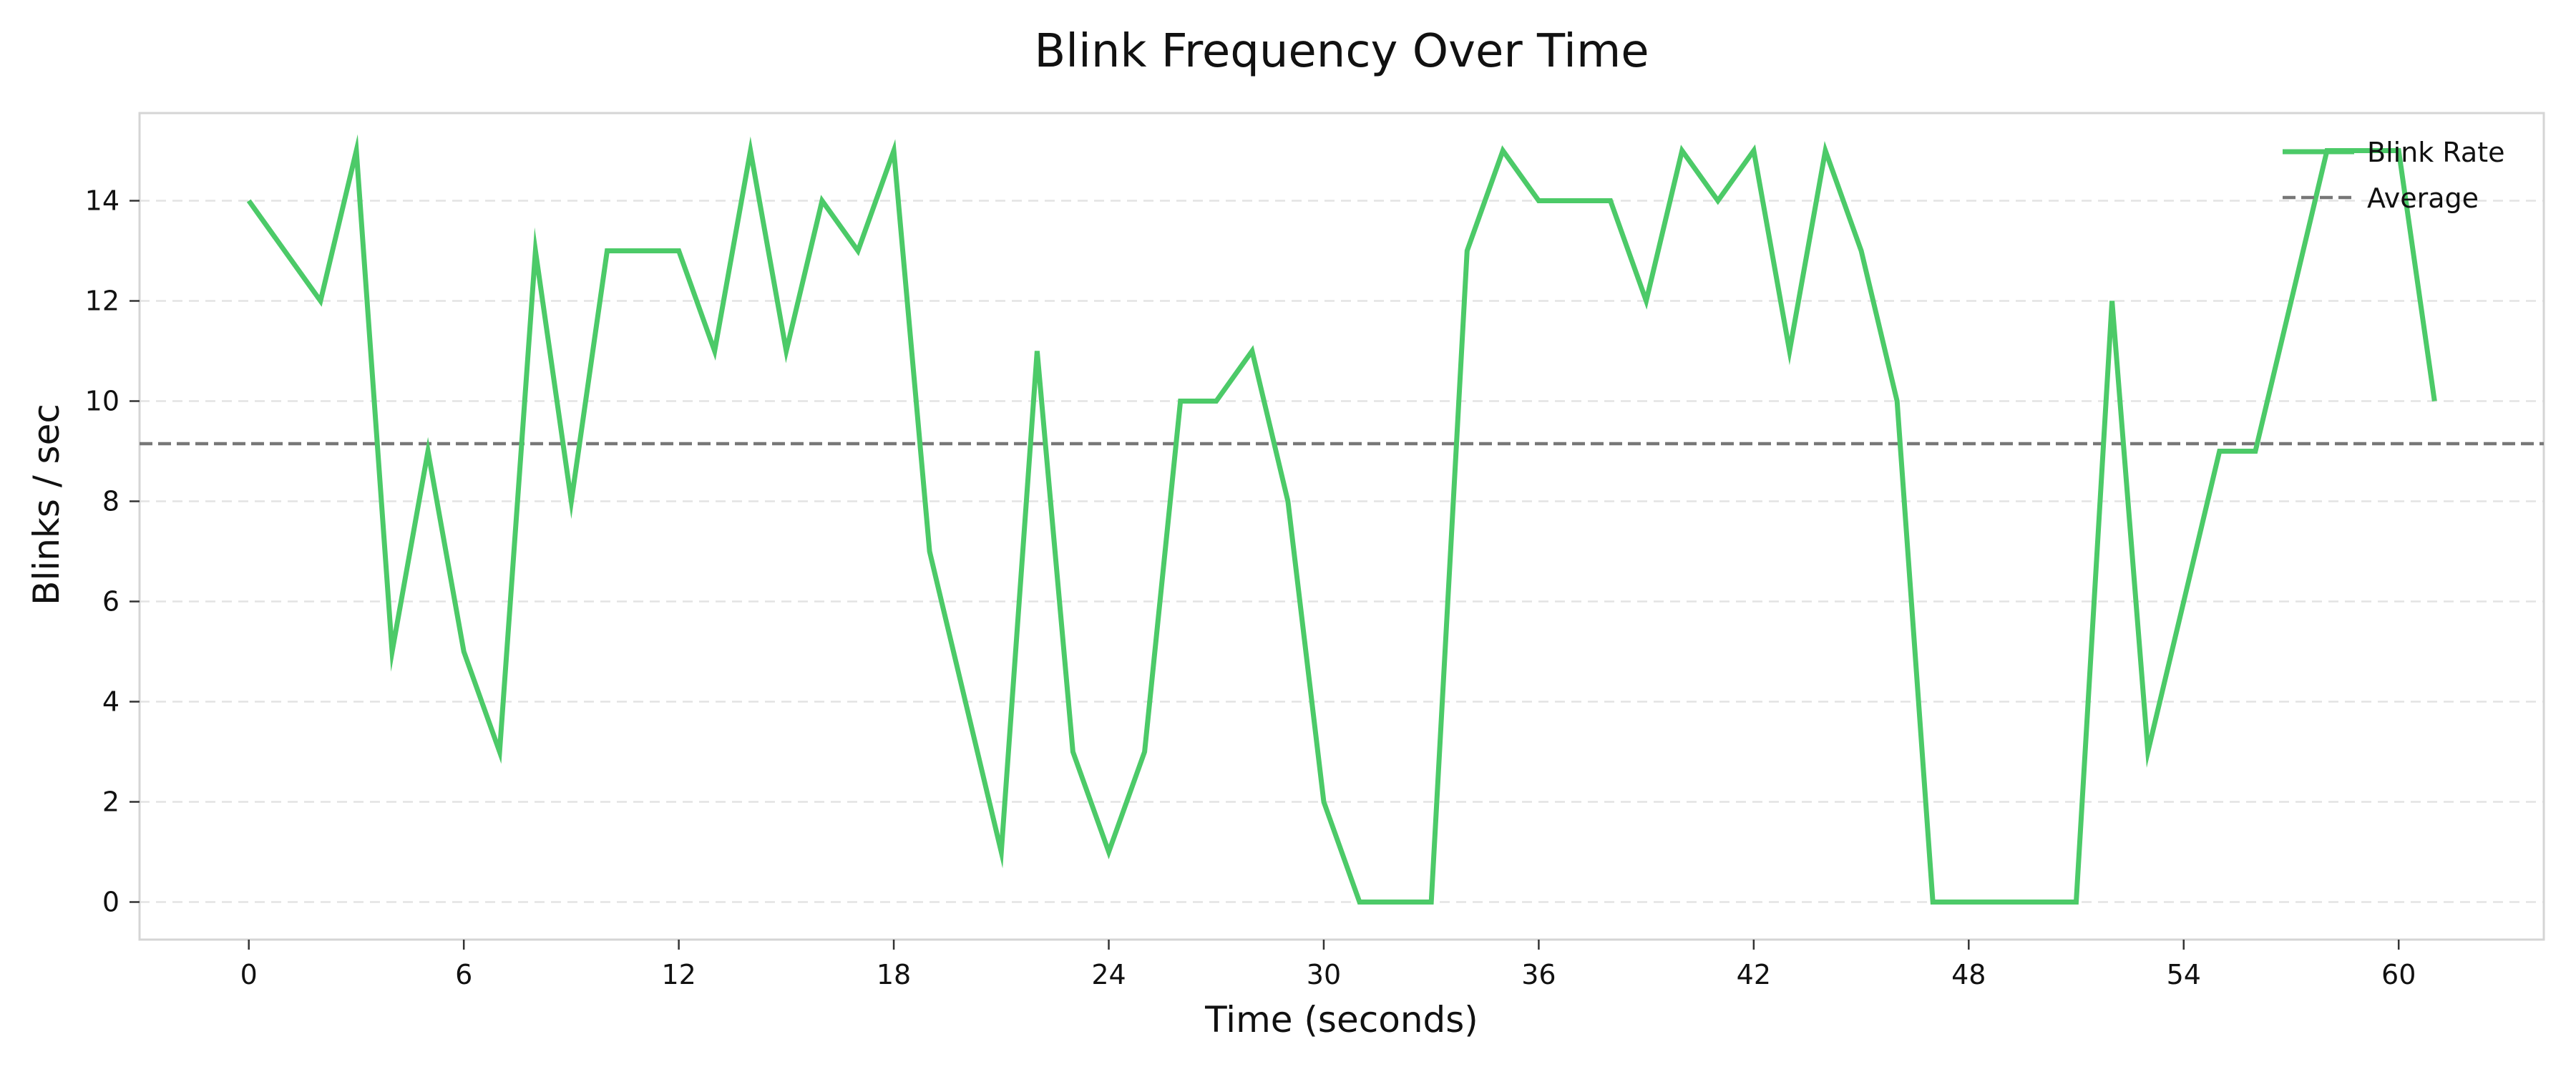  Describe the element at coordinates (102, 402) in the screenshot. I see `y-tick-label: 10` at that location.